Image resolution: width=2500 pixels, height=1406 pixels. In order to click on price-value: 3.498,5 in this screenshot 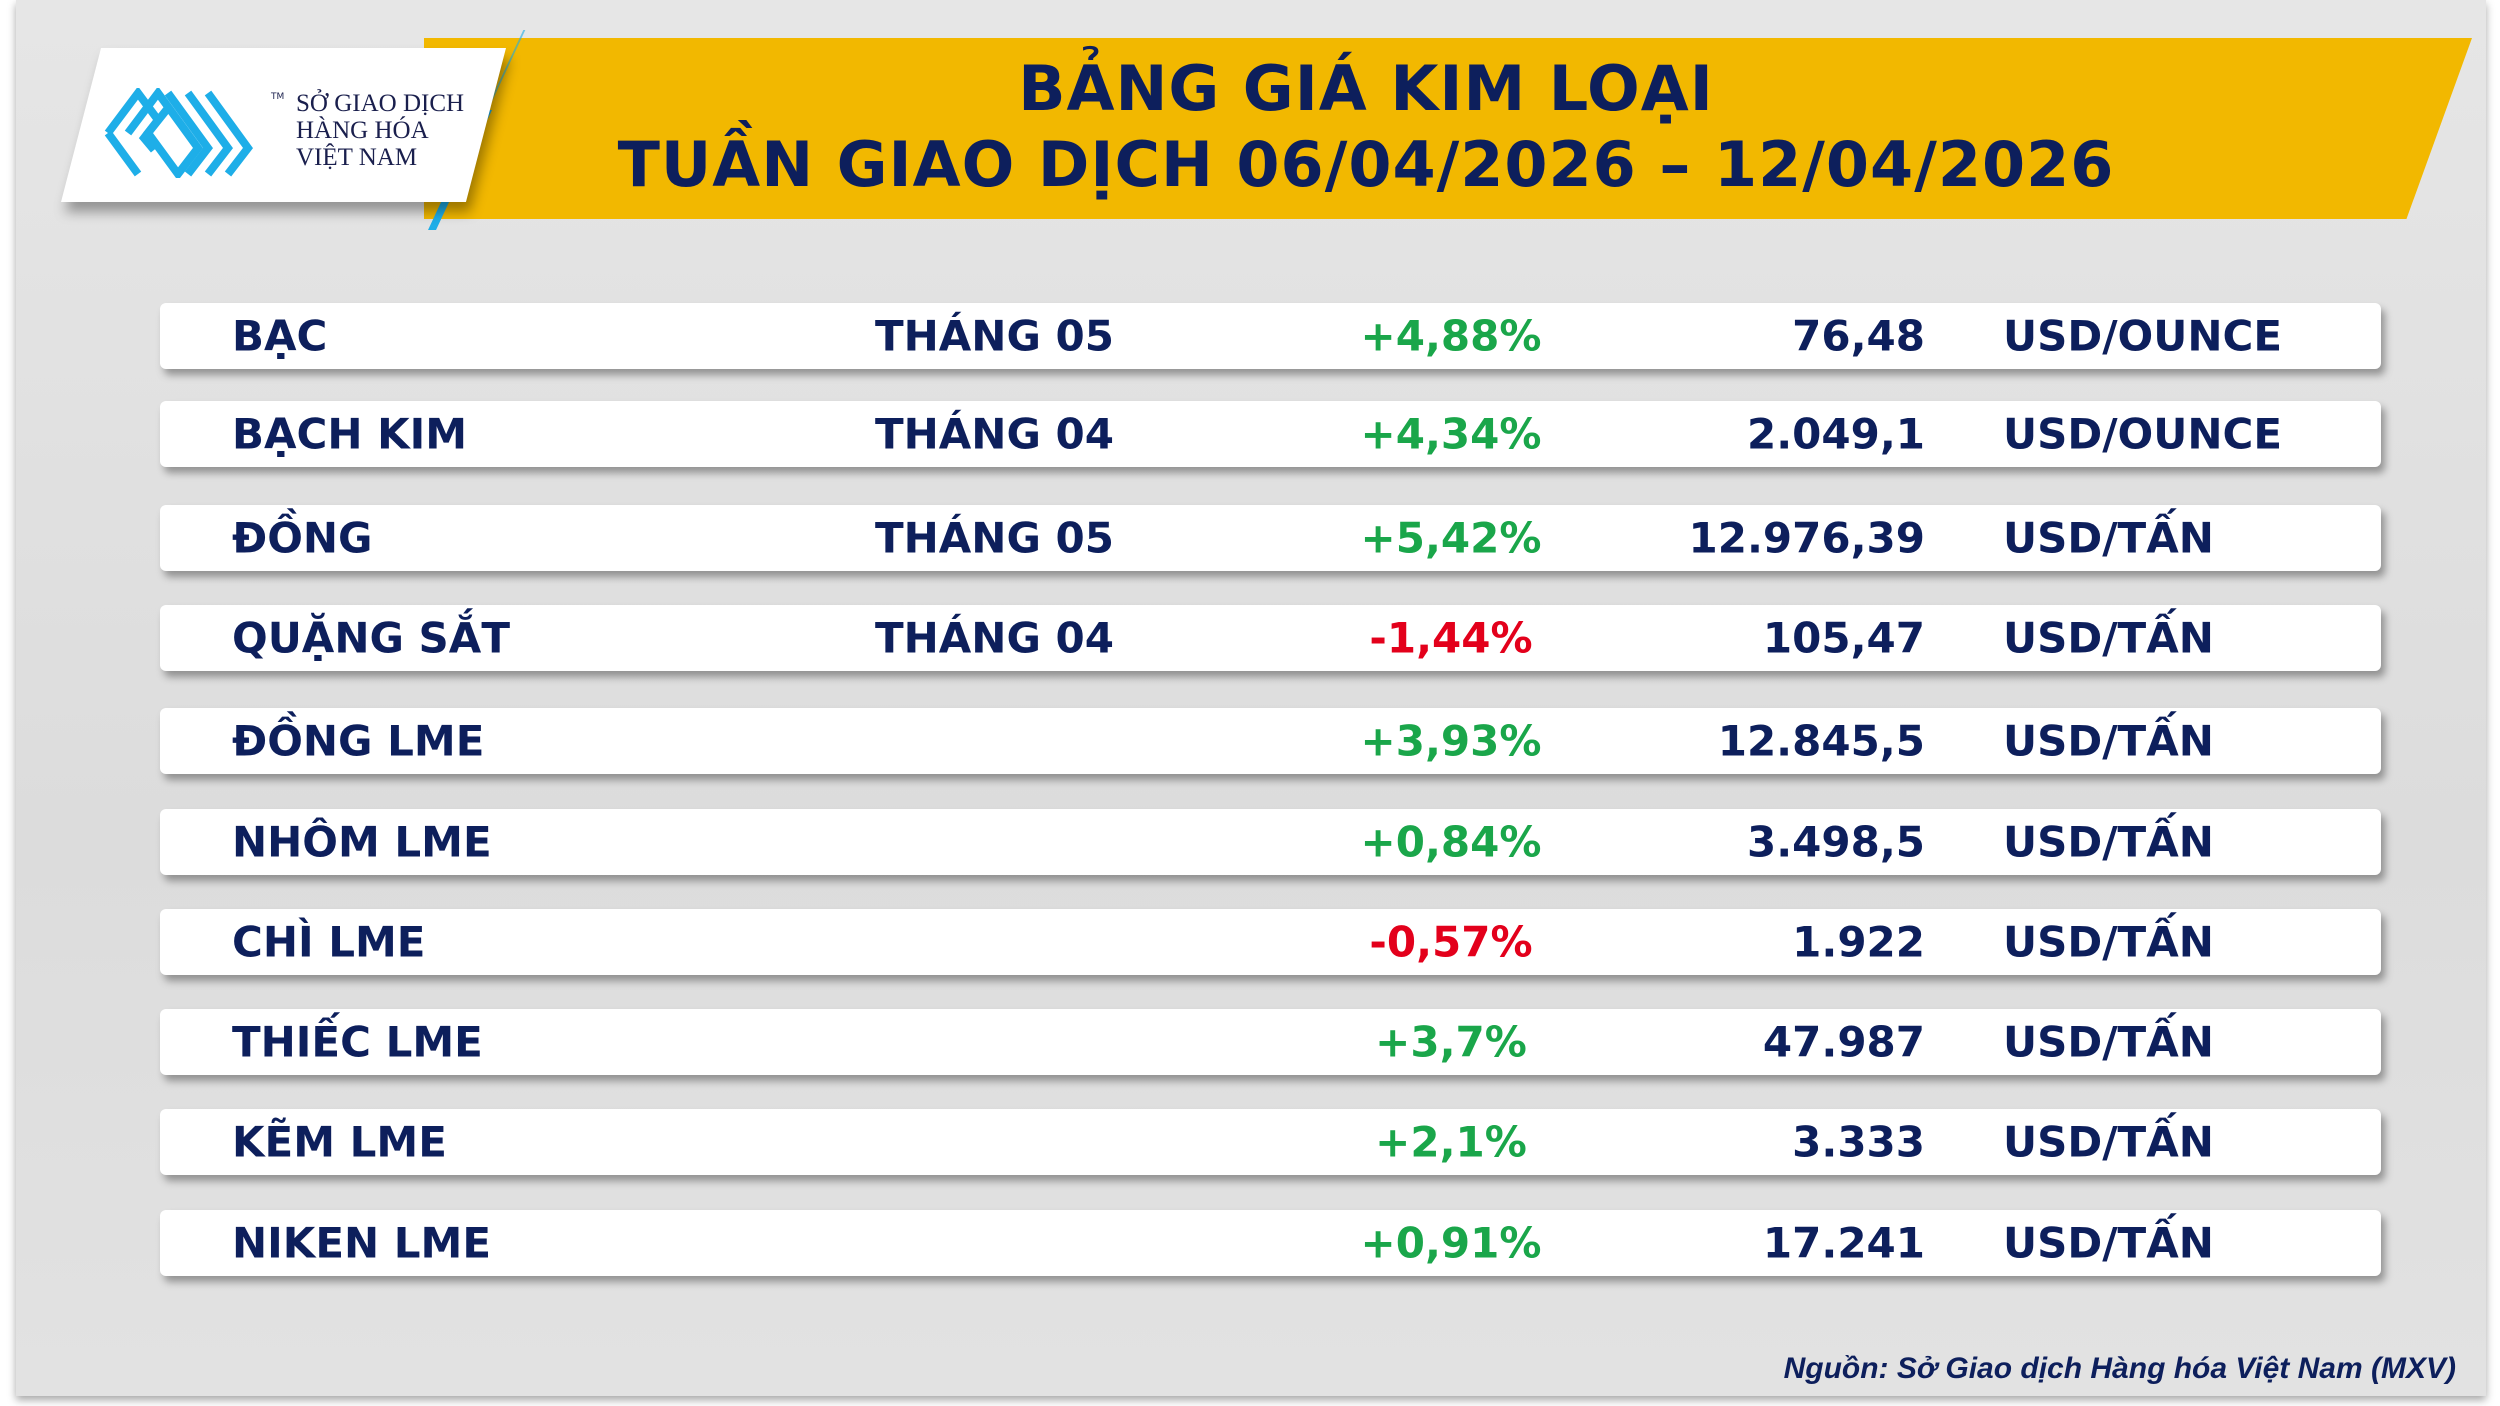, I will do `click(1835, 842)`.